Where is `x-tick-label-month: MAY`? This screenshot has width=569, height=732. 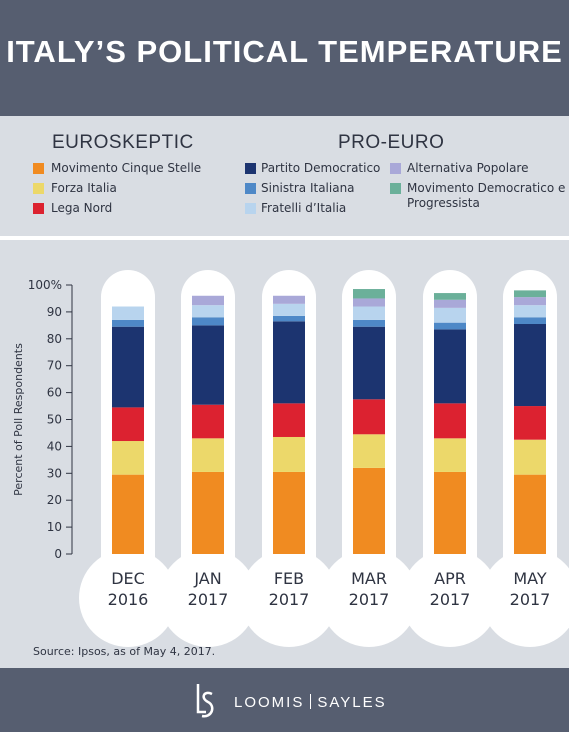 x-tick-label-month: MAY is located at coordinates (530, 578).